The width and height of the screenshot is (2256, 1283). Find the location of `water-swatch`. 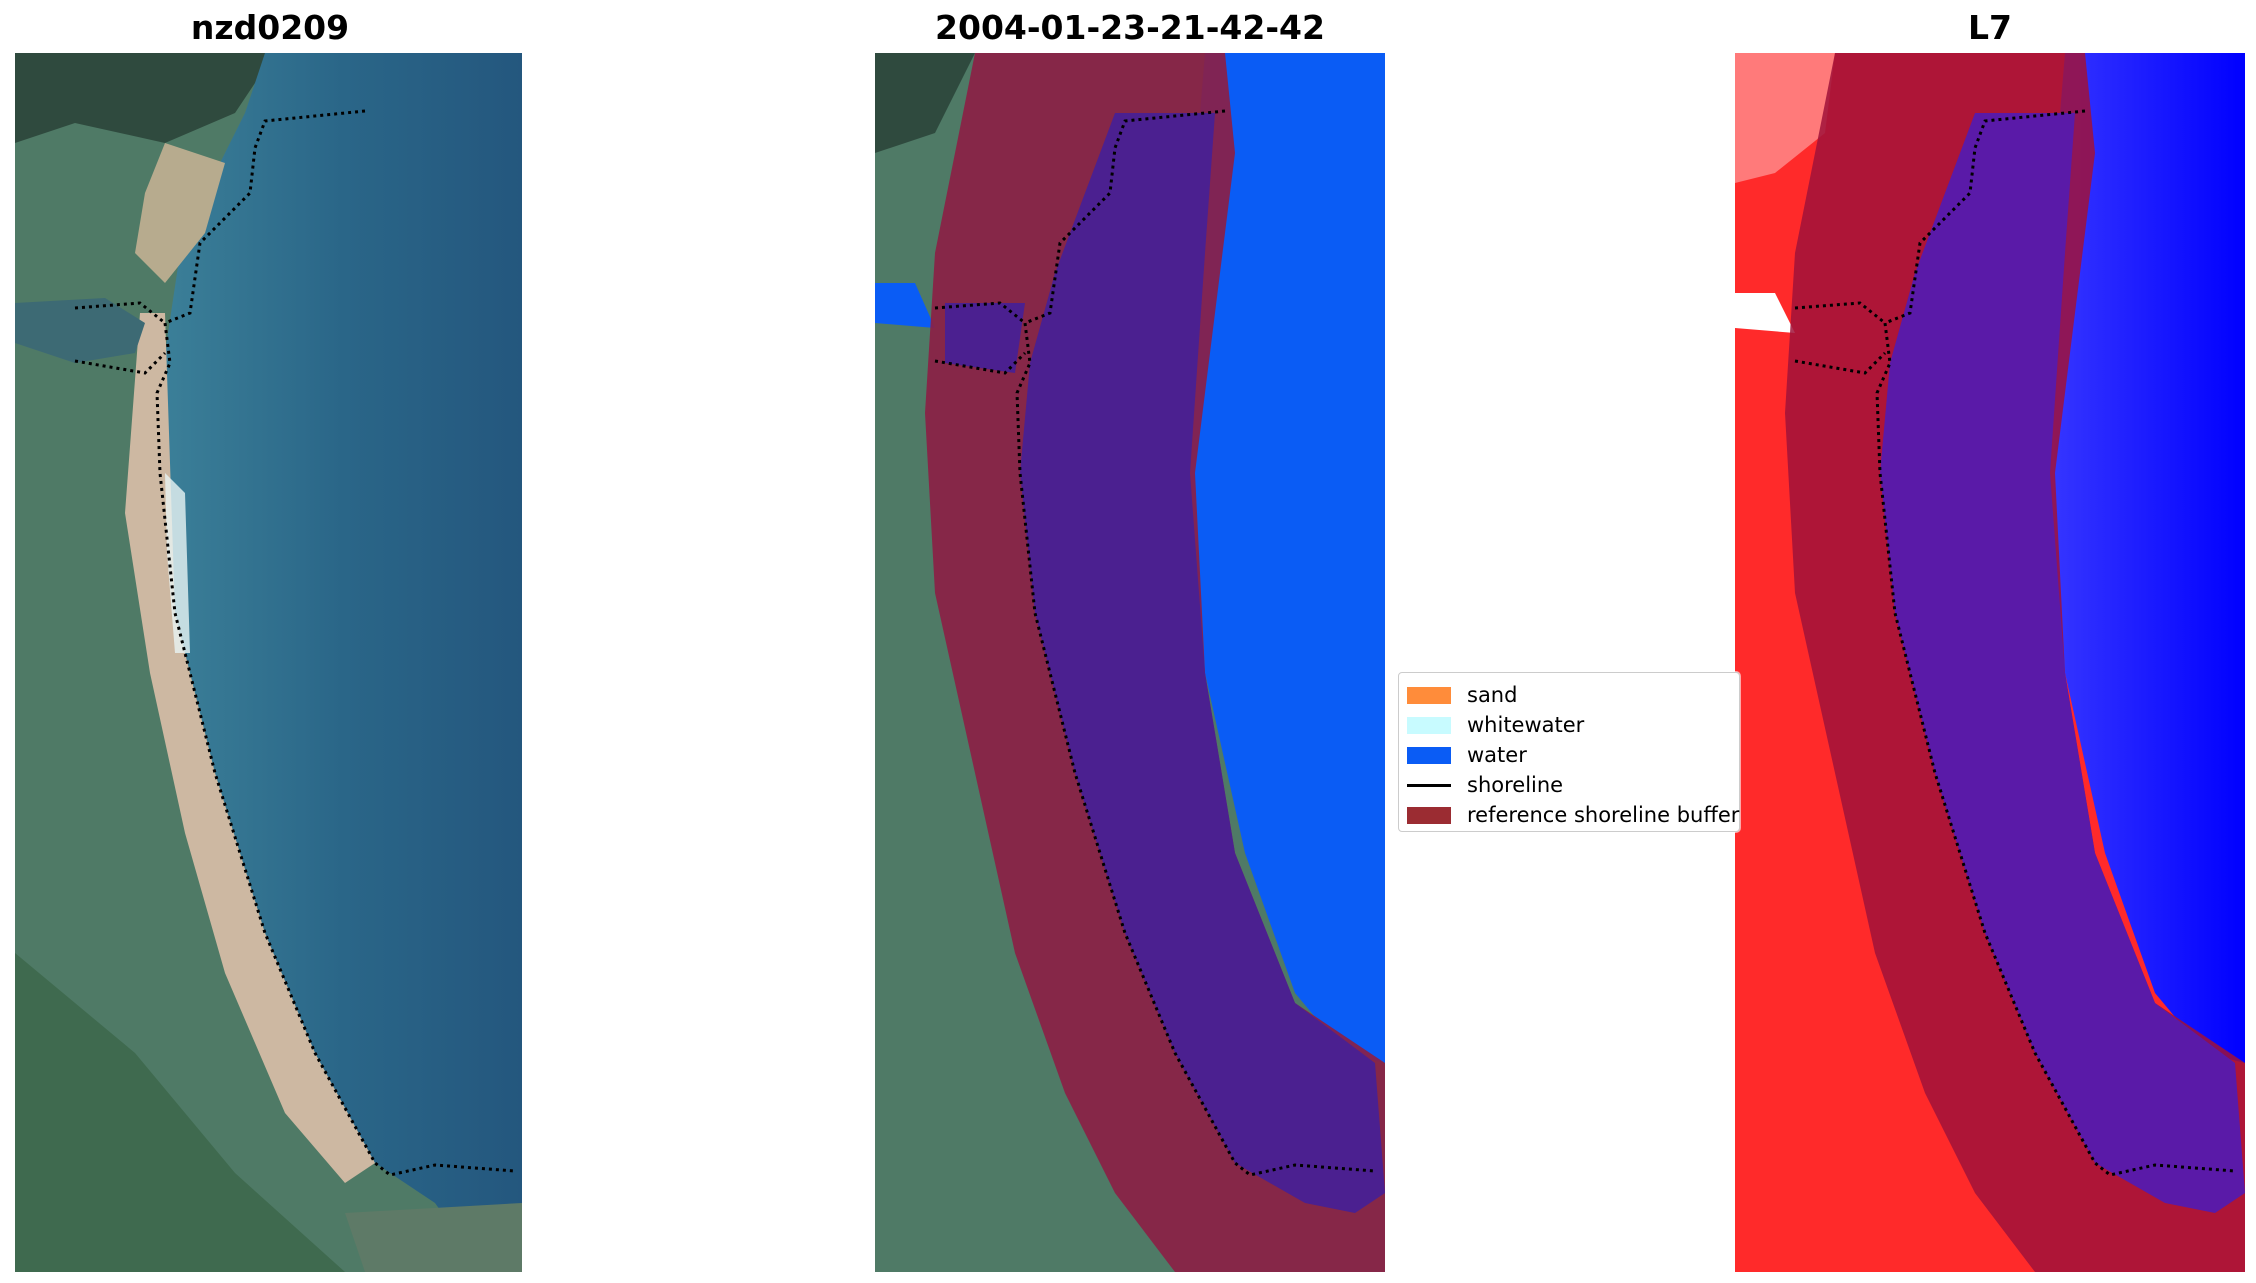

water-swatch is located at coordinates (1429, 755).